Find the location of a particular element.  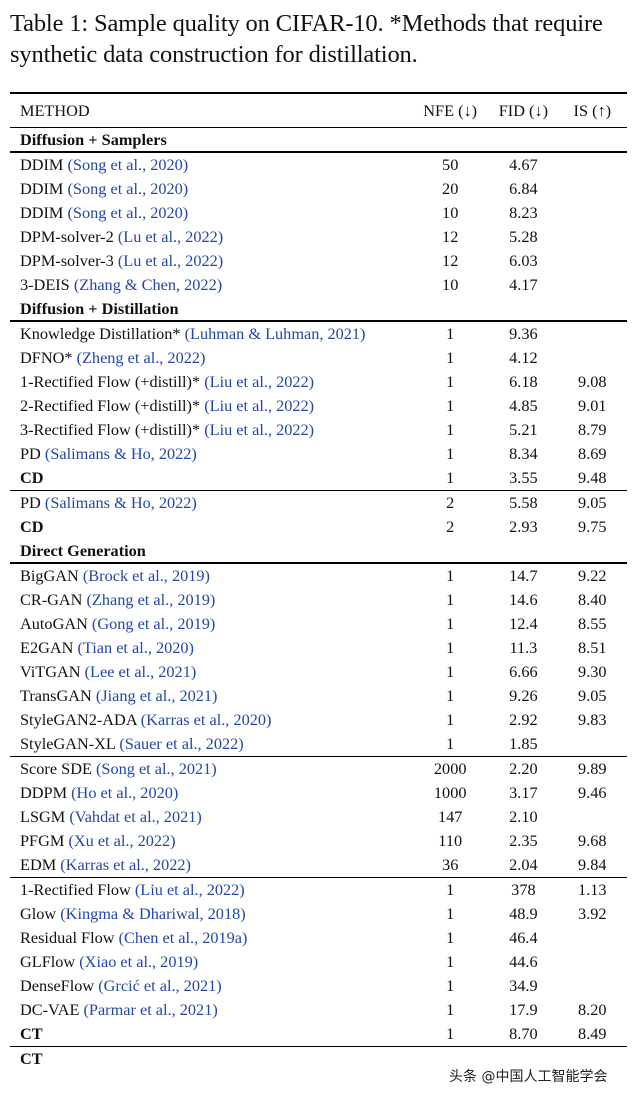

citation-link: (Zheng et al., 2022) is located at coordinates (141, 357).